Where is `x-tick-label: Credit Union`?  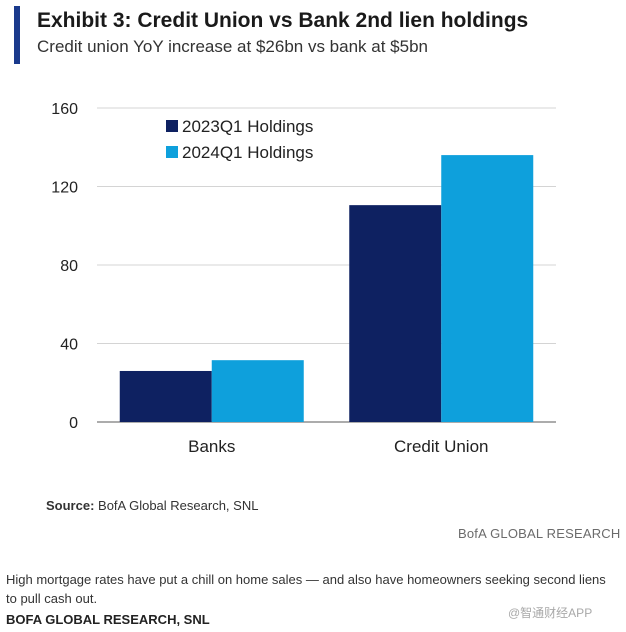
x-tick-label: Credit Union is located at coordinates (441, 446).